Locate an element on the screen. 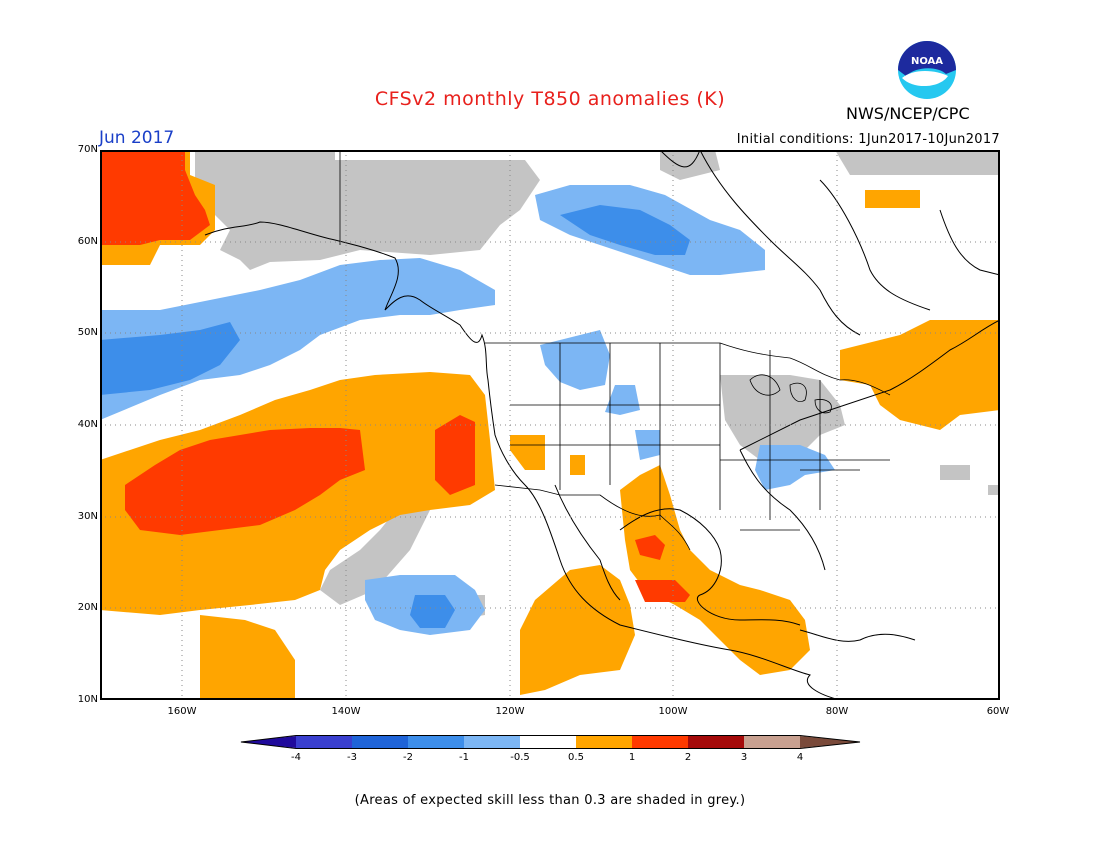  colorbar-label: -1 is located at coordinates (464, 757).